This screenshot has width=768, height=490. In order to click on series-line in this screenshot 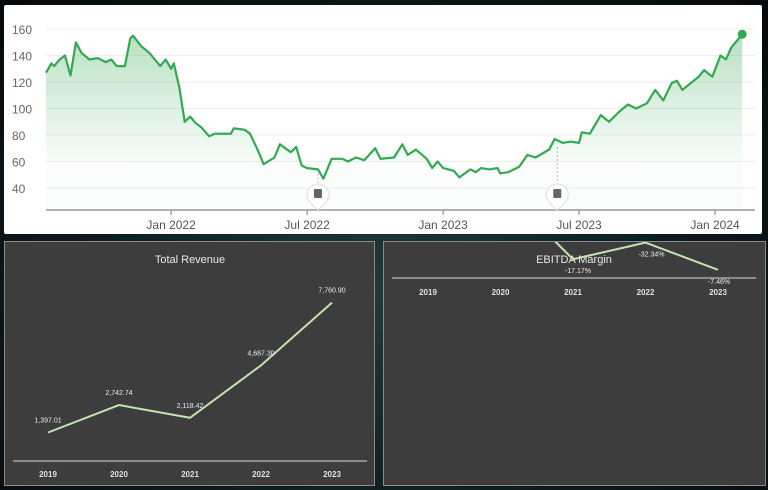, I will do `click(190, 367)`.